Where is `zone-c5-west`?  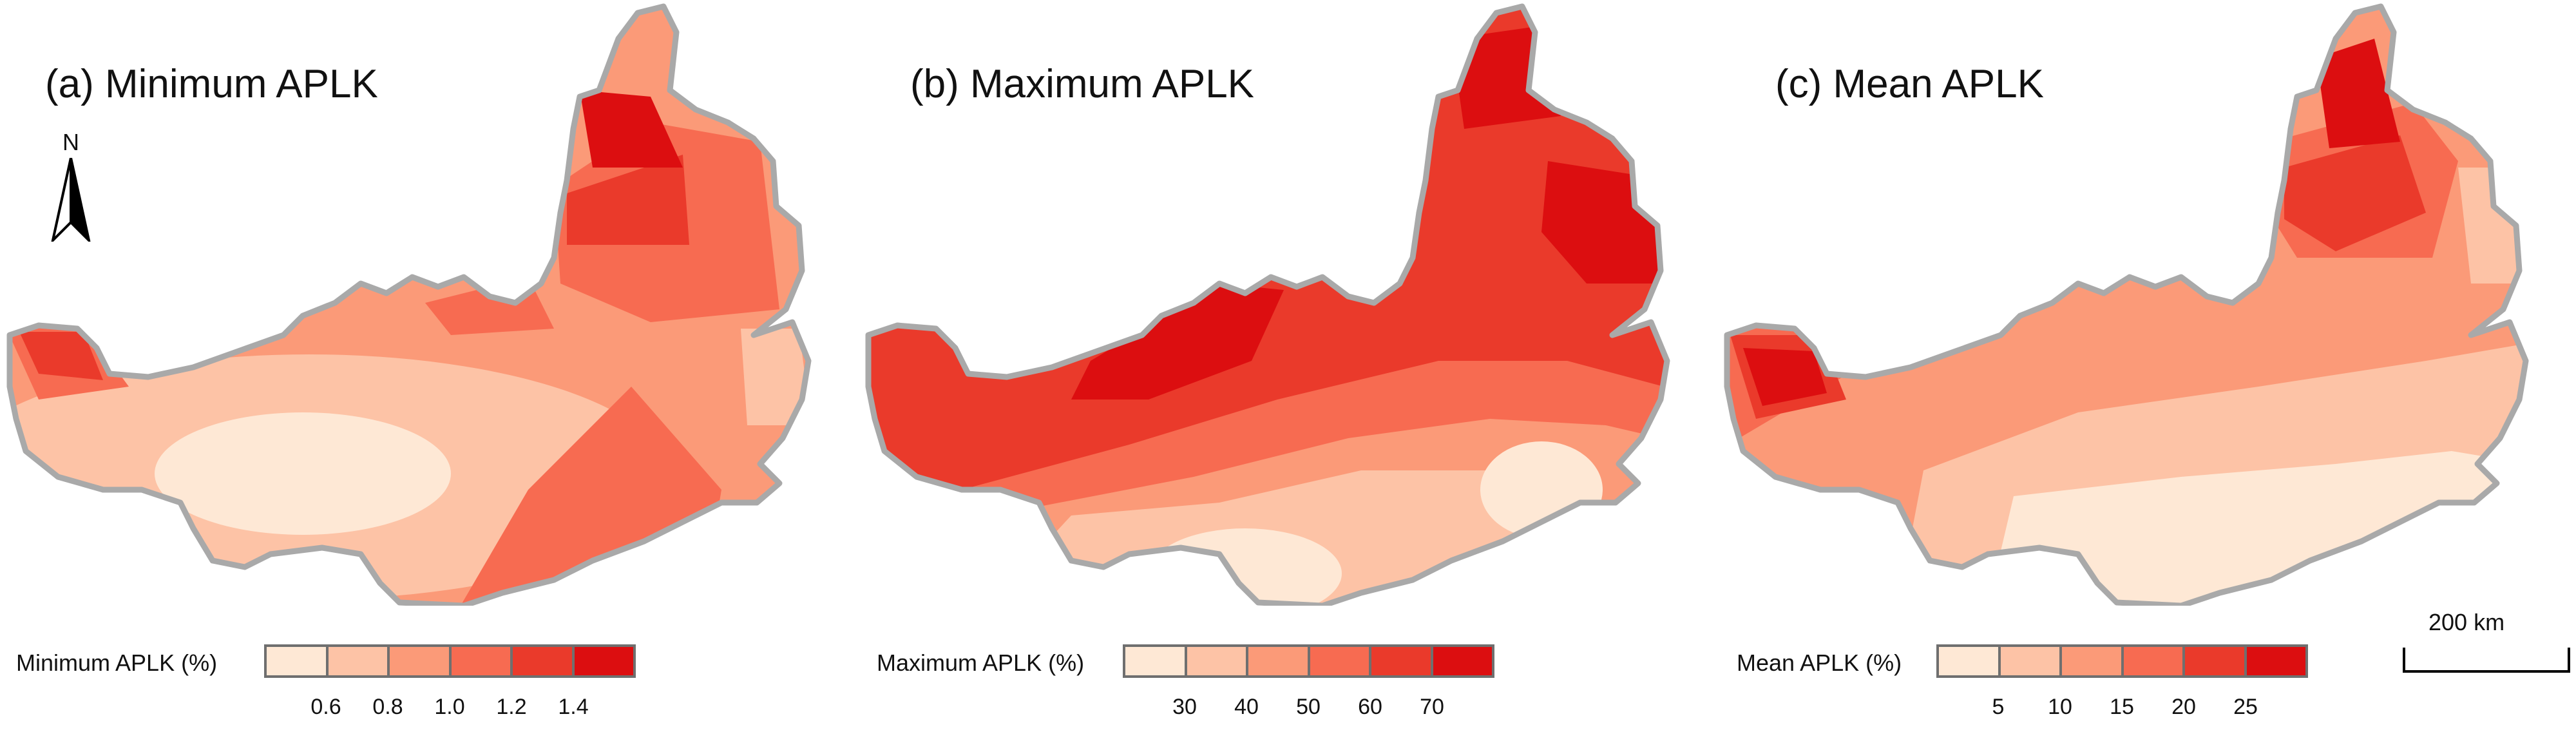
zone-c5-west is located at coordinates (61, 356).